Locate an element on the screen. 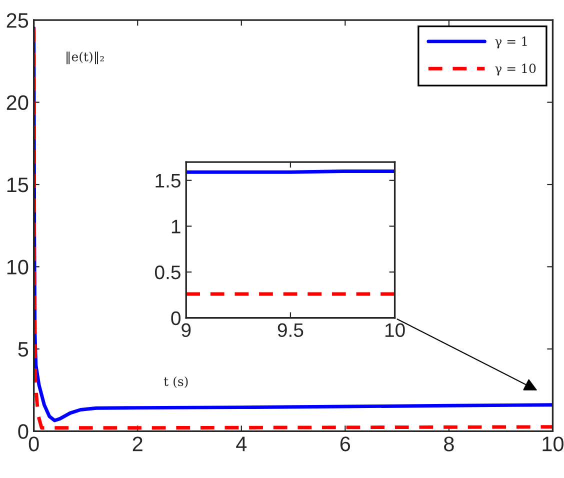 The width and height of the screenshot is (564, 478). y-tick-label: 15 is located at coordinates (17, 185).